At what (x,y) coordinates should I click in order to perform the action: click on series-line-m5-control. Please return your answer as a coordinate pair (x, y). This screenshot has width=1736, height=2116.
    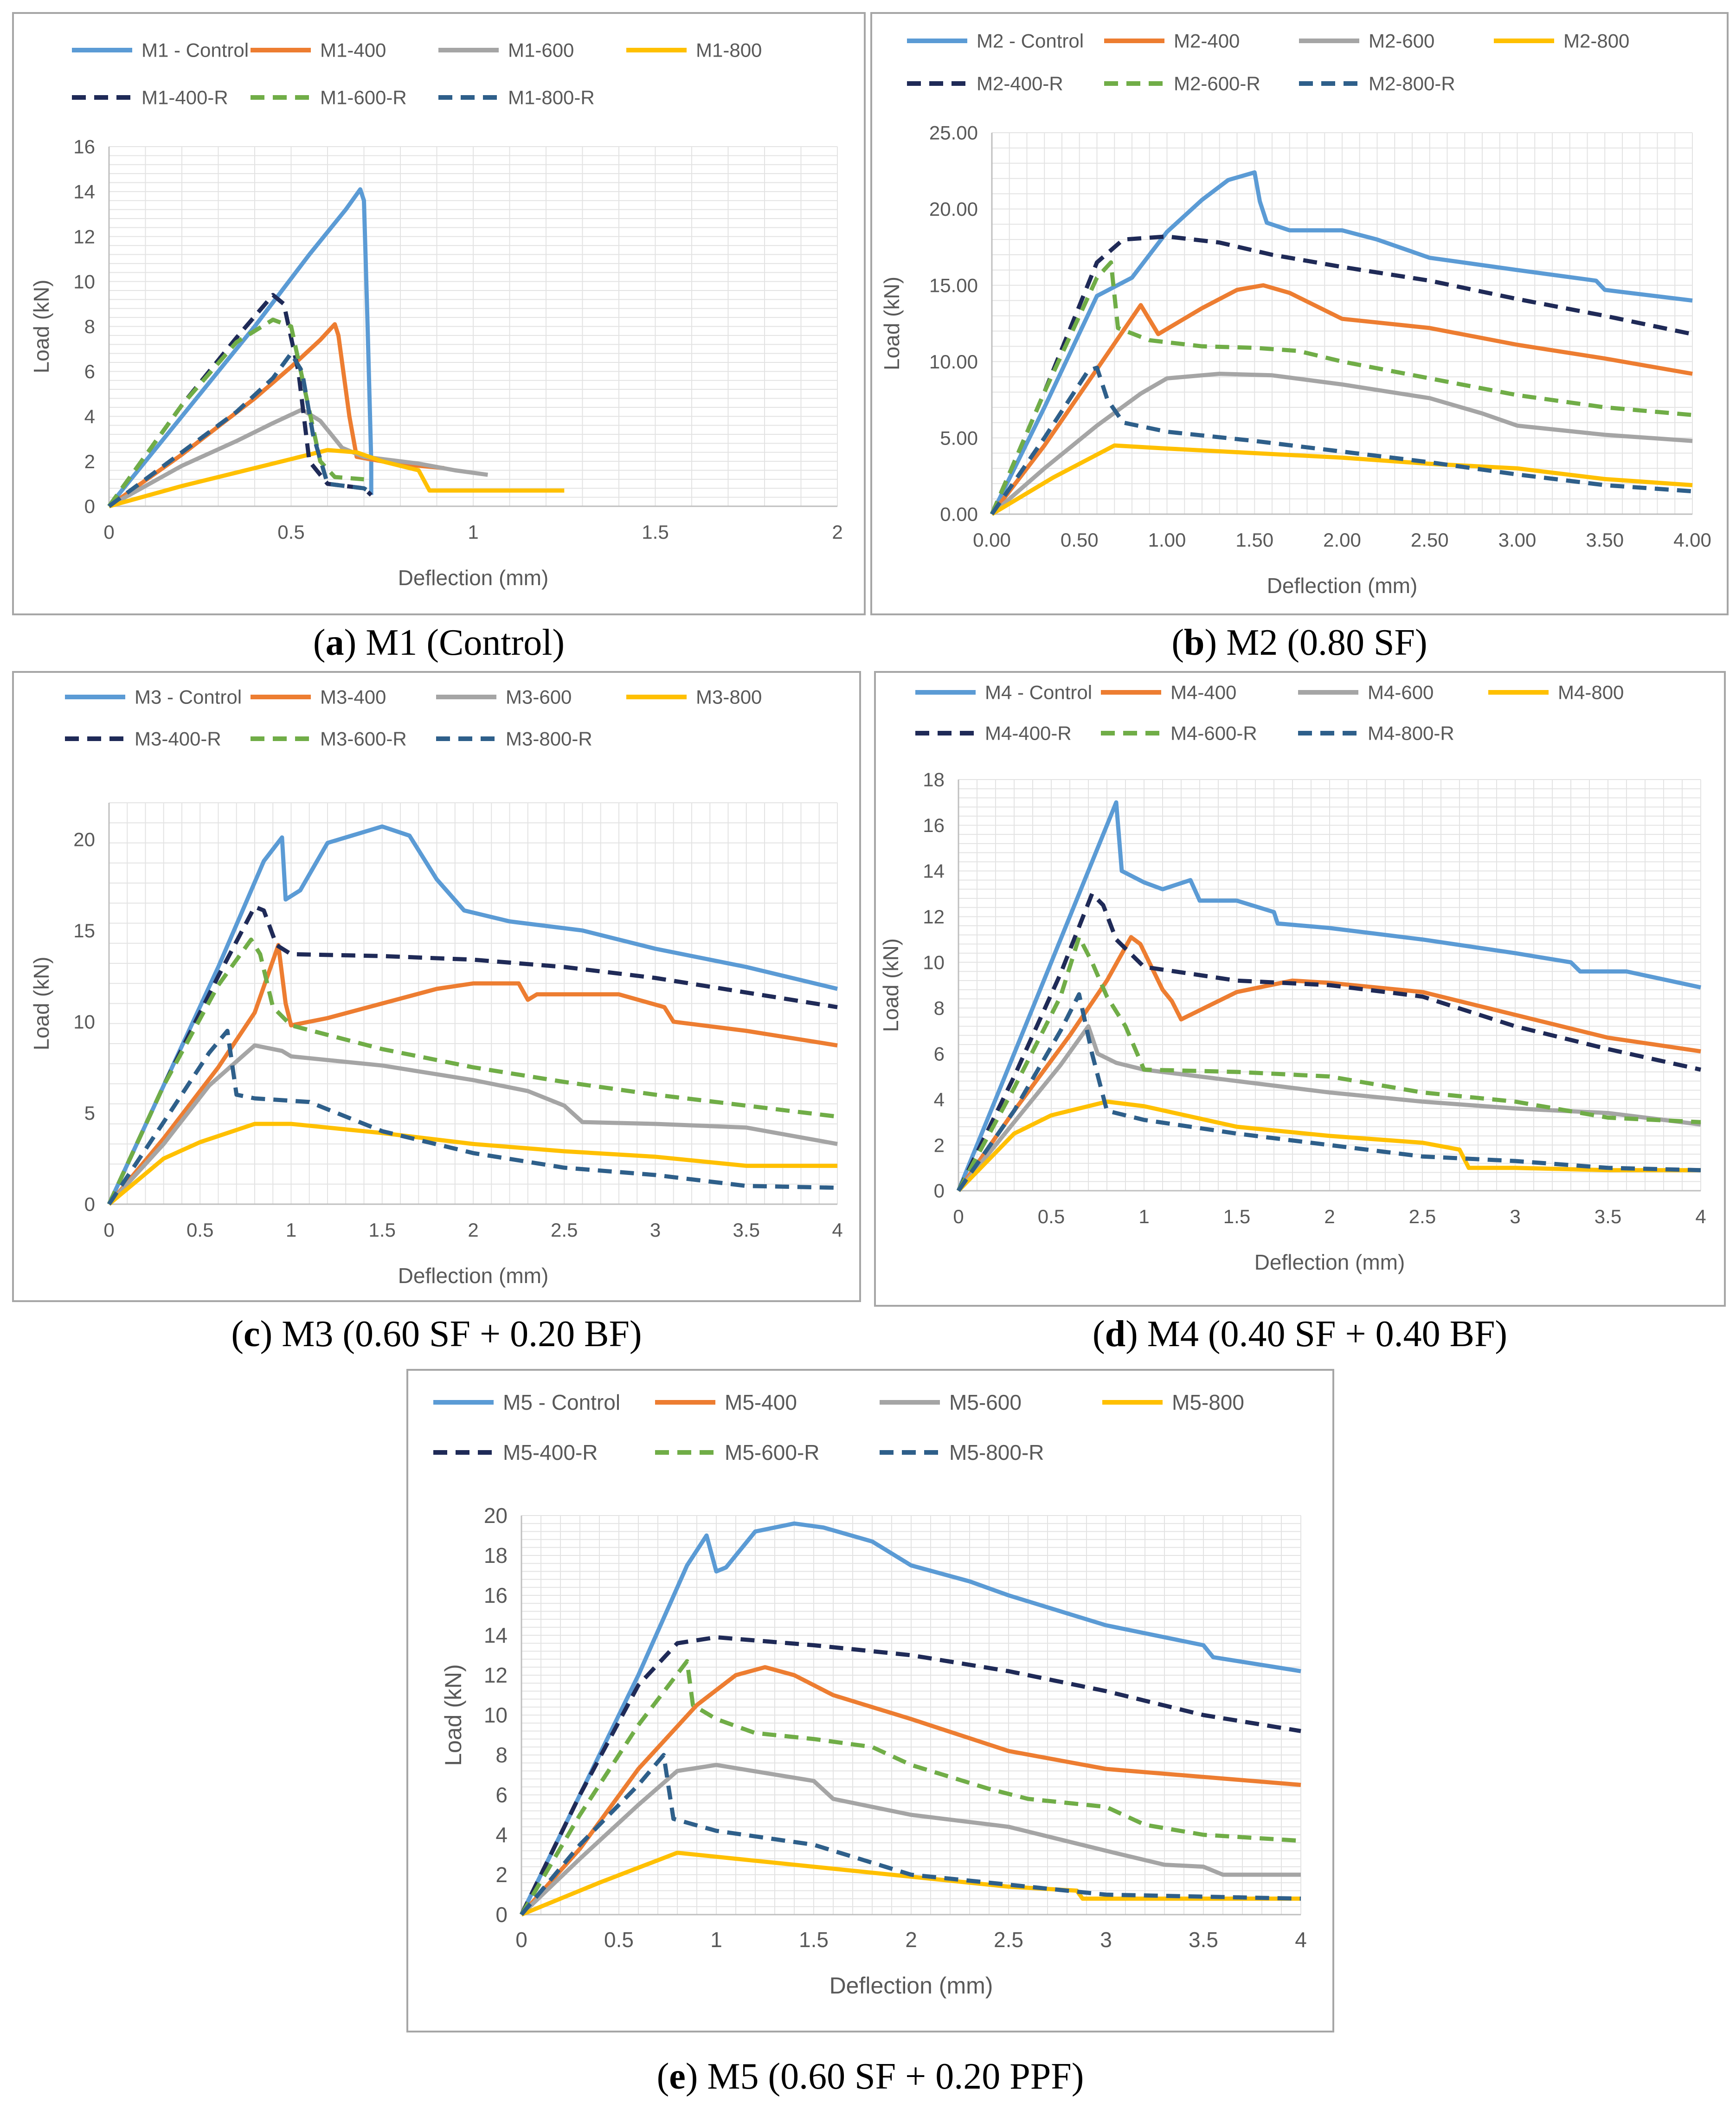
    Looking at the image, I should click on (910, 1718).